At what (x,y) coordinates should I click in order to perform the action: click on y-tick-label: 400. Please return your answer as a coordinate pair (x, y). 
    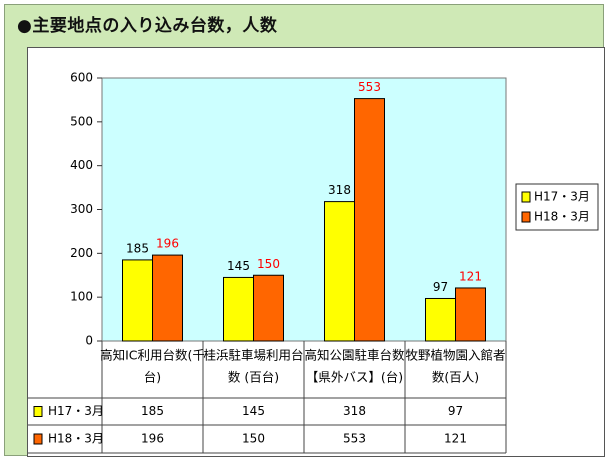
    Looking at the image, I should click on (81, 165).